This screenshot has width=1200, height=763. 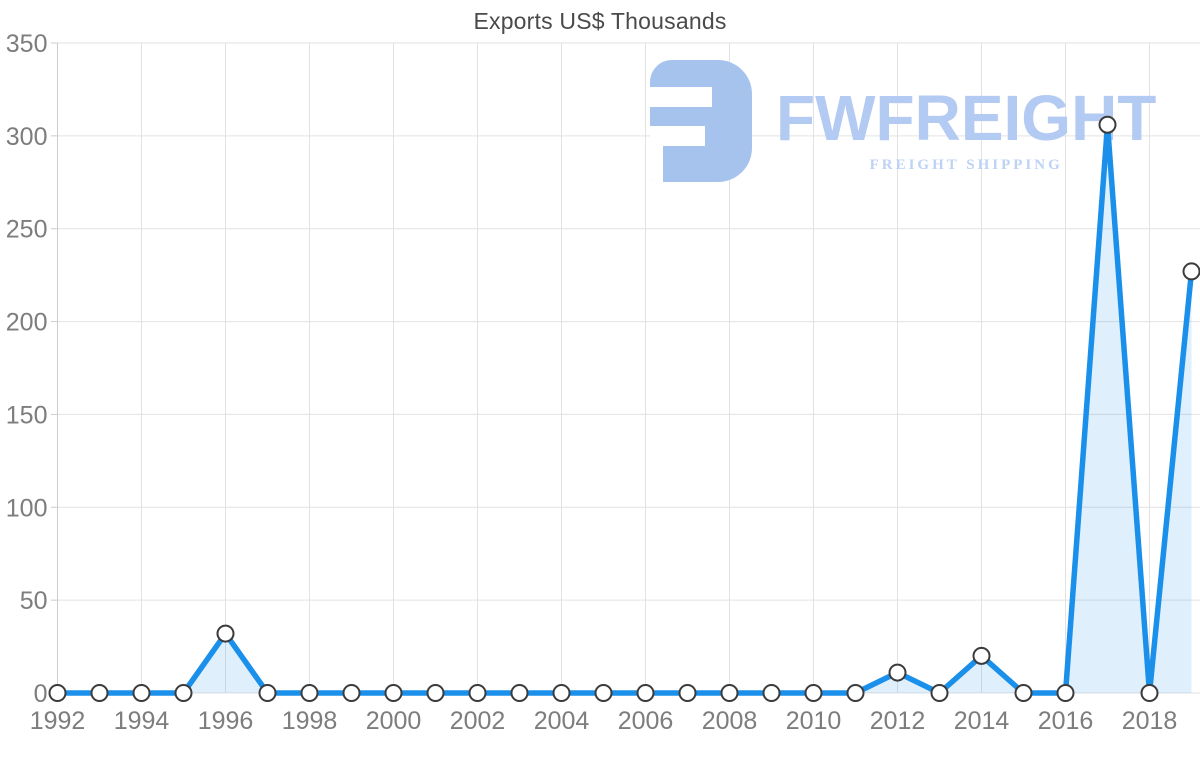 I want to click on y-tick-label: 200, so click(x=27, y=323).